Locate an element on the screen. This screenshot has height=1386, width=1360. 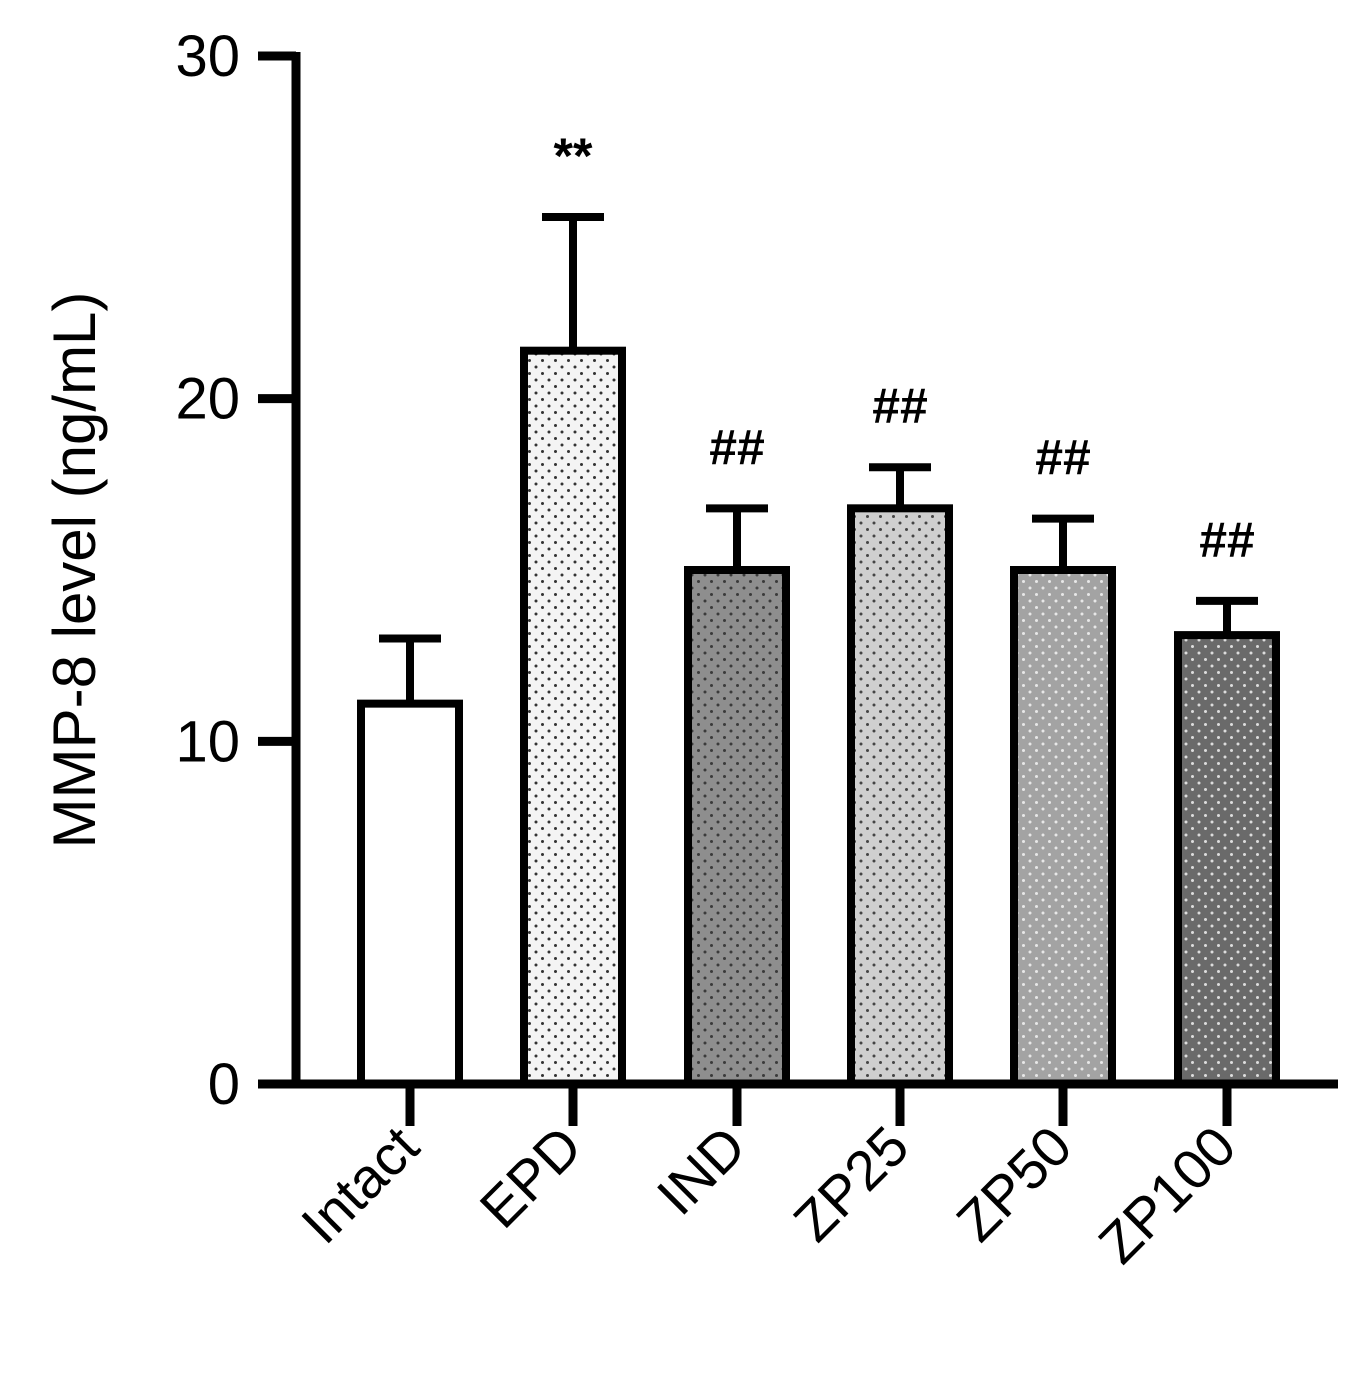
y-ticks: 0 10 20 30 is located at coordinates (235, 570).